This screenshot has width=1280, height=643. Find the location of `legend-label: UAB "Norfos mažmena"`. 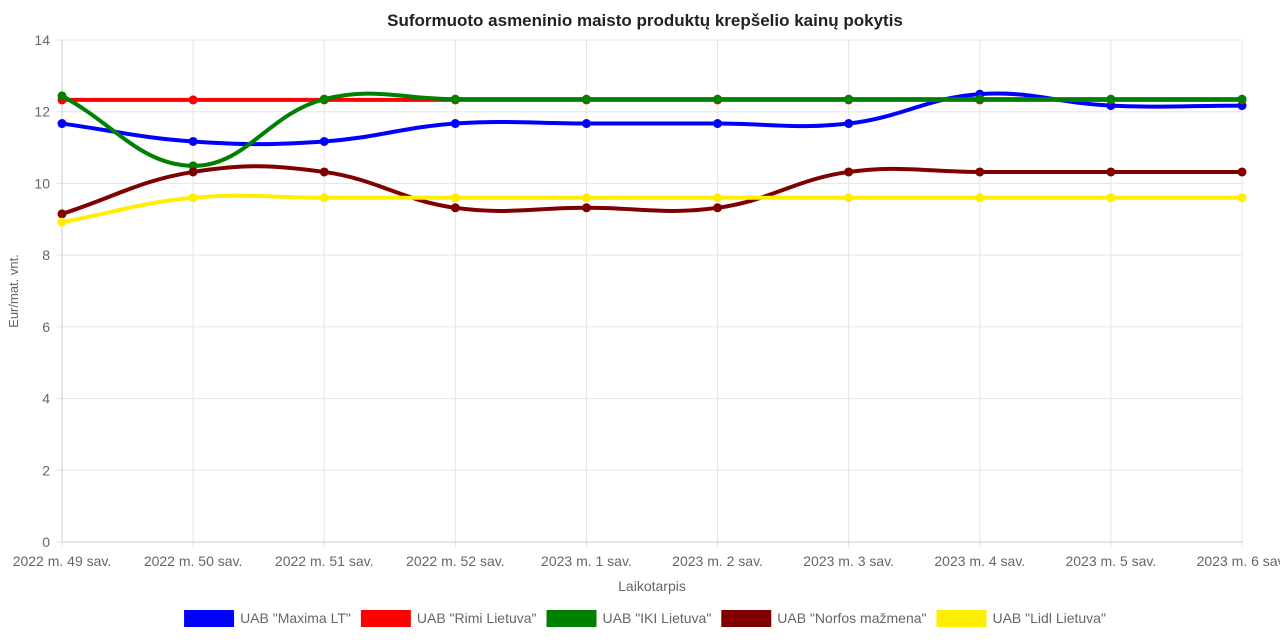

legend-label: UAB "Norfos mažmena" is located at coordinates (851, 618).